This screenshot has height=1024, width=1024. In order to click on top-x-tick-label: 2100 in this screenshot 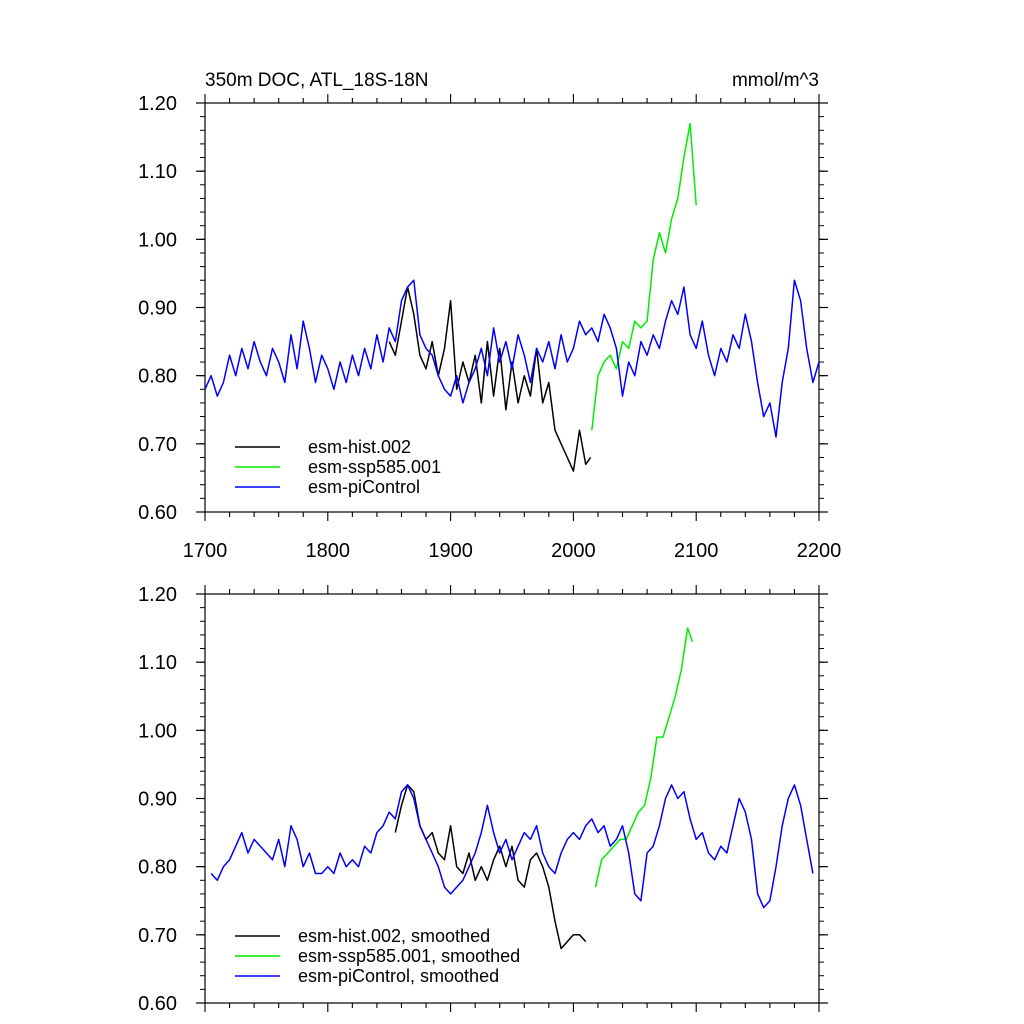, I will do `click(696, 551)`.